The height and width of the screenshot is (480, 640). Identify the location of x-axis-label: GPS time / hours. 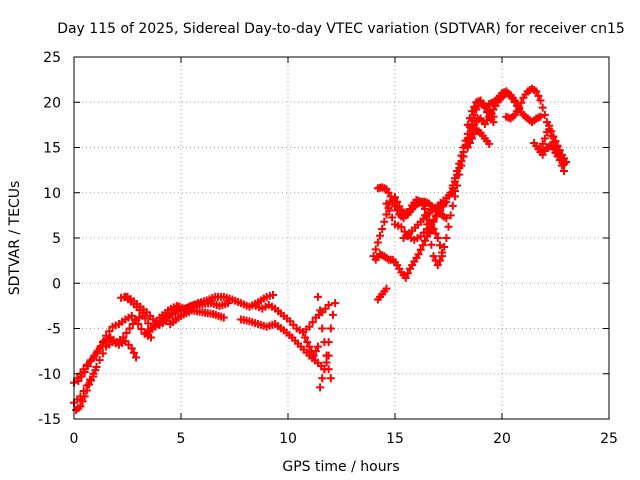
(340, 467).